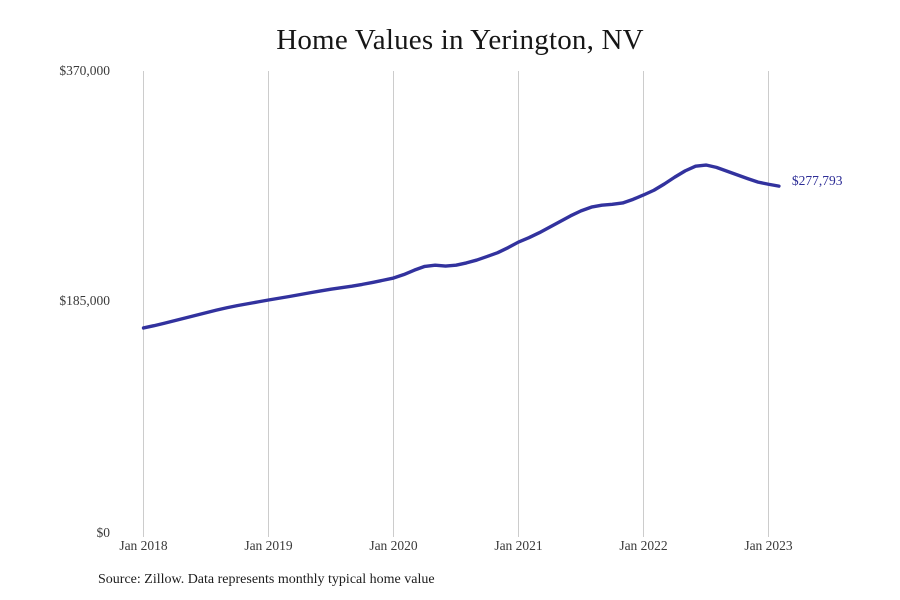 This screenshot has width=900, height=600. What do you see at coordinates (84, 70) in the screenshot?
I see `y-tick-370000: $370,000` at bounding box center [84, 70].